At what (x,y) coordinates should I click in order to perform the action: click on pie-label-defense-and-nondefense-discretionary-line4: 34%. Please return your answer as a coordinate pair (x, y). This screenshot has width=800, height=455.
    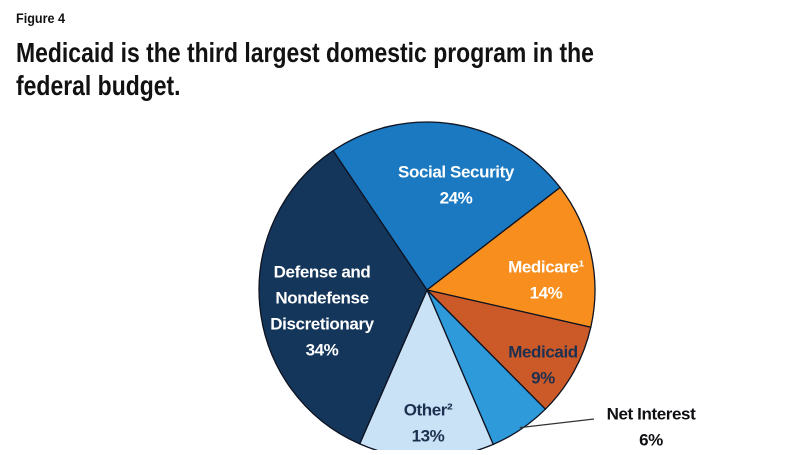
    Looking at the image, I should click on (322, 350).